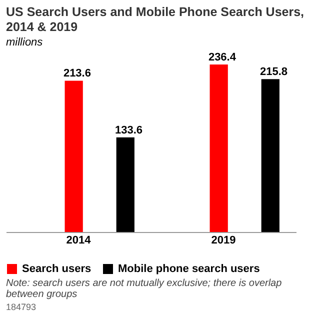 The height and width of the screenshot is (319, 325). I want to click on chart-subtitle: millions, so click(25, 42).